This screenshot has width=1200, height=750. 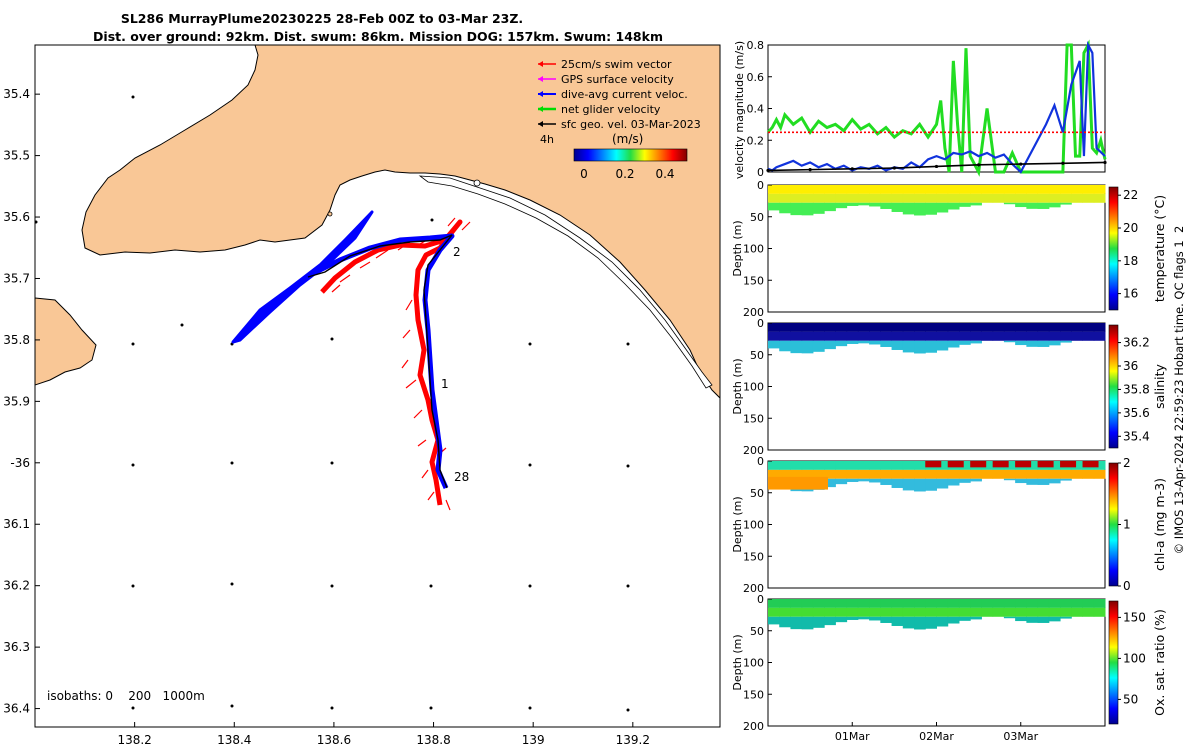 What do you see at coordinates (936, 736) in the screenshot?
I see `date-tick-label: 02Mar` at bounding box center [936, 736].